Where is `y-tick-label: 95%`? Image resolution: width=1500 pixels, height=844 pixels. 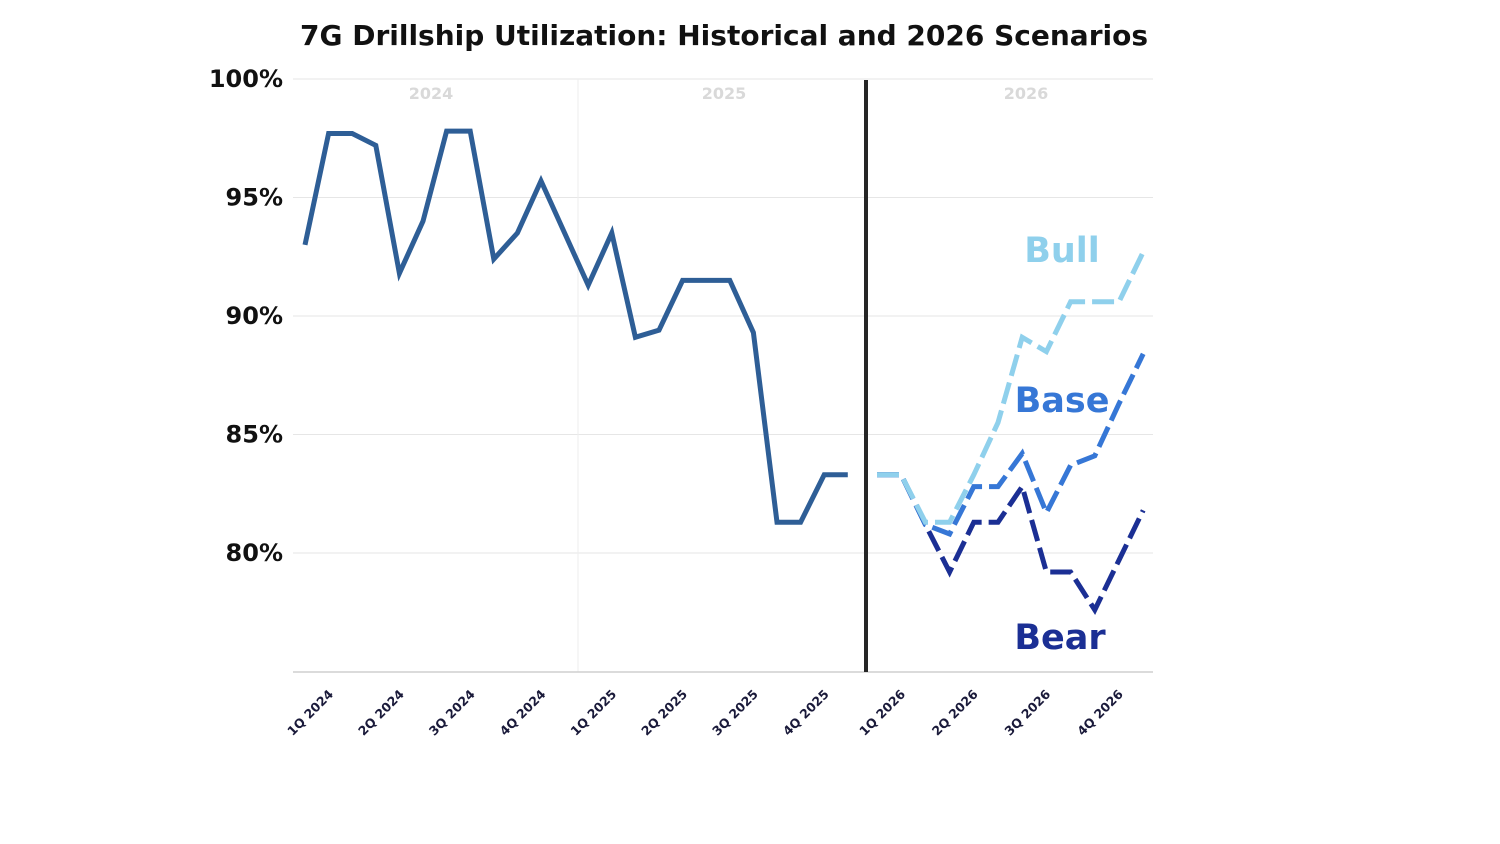
y-tick-label: 95% is located at coordinates (254, 198).